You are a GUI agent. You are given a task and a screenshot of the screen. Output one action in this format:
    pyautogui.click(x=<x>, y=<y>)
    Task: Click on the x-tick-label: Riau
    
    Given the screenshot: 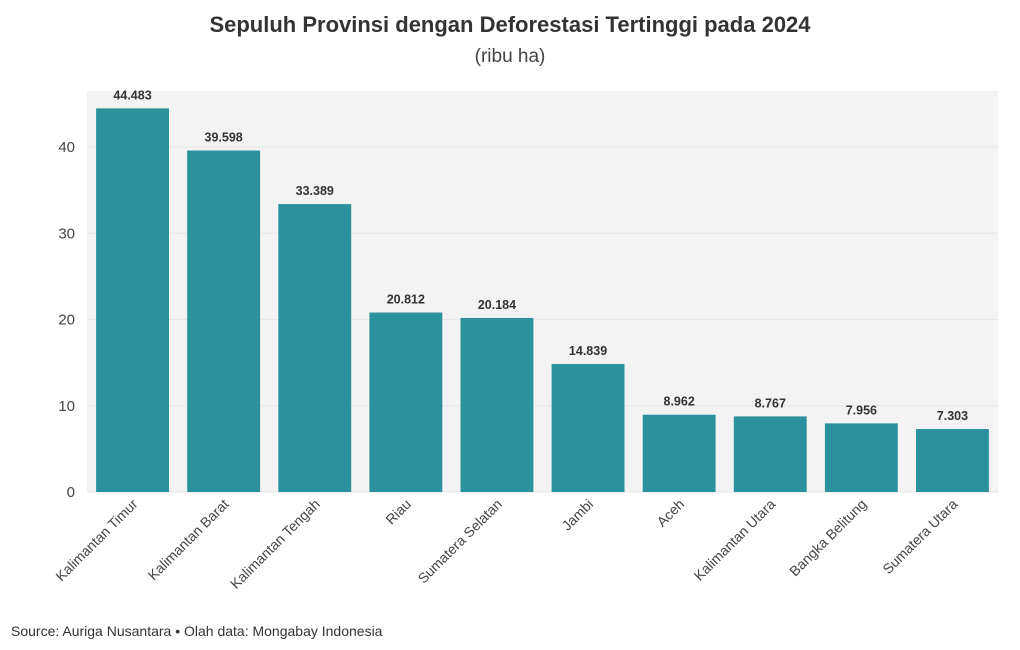 What is the action you would take?
    pyautogui.click(x=398, y=512)
    